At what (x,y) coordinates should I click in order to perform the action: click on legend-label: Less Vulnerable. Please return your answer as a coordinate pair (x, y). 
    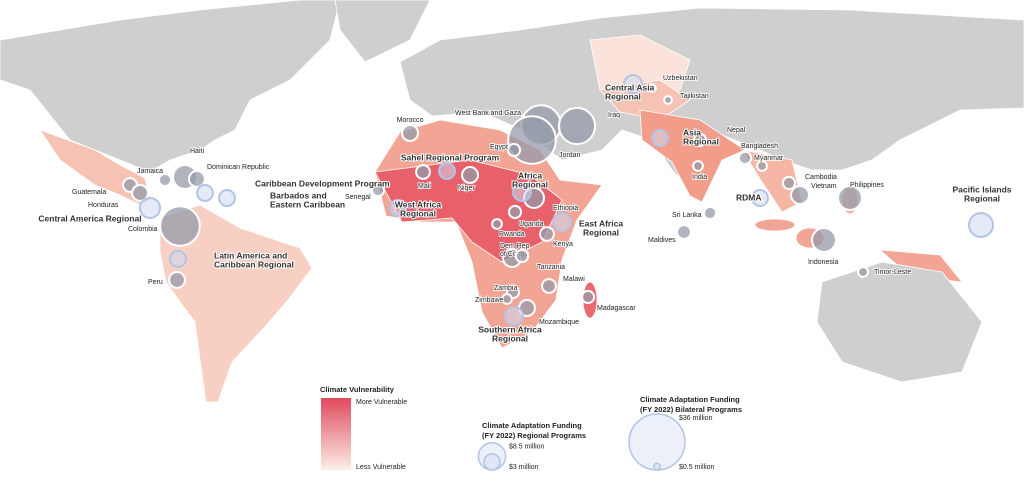
    Looking at the image, I should click on (381, 467).